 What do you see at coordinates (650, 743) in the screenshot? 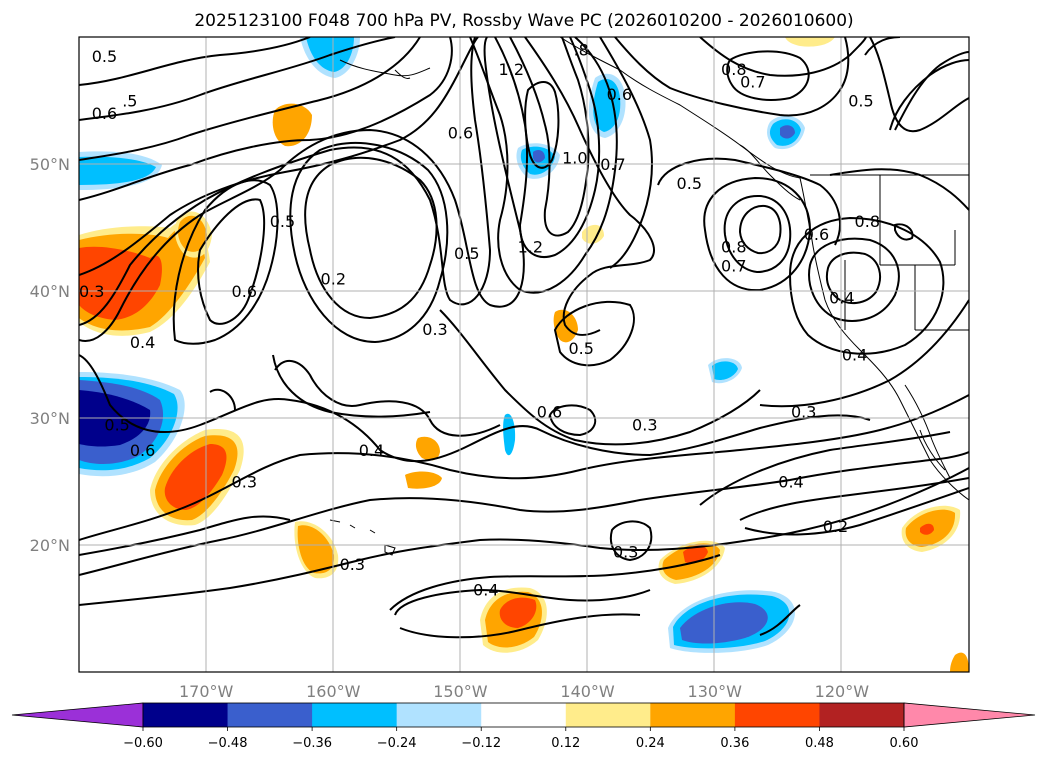
I see `colorbar-tick-label: 0.24` at bounding box center [650, 743].